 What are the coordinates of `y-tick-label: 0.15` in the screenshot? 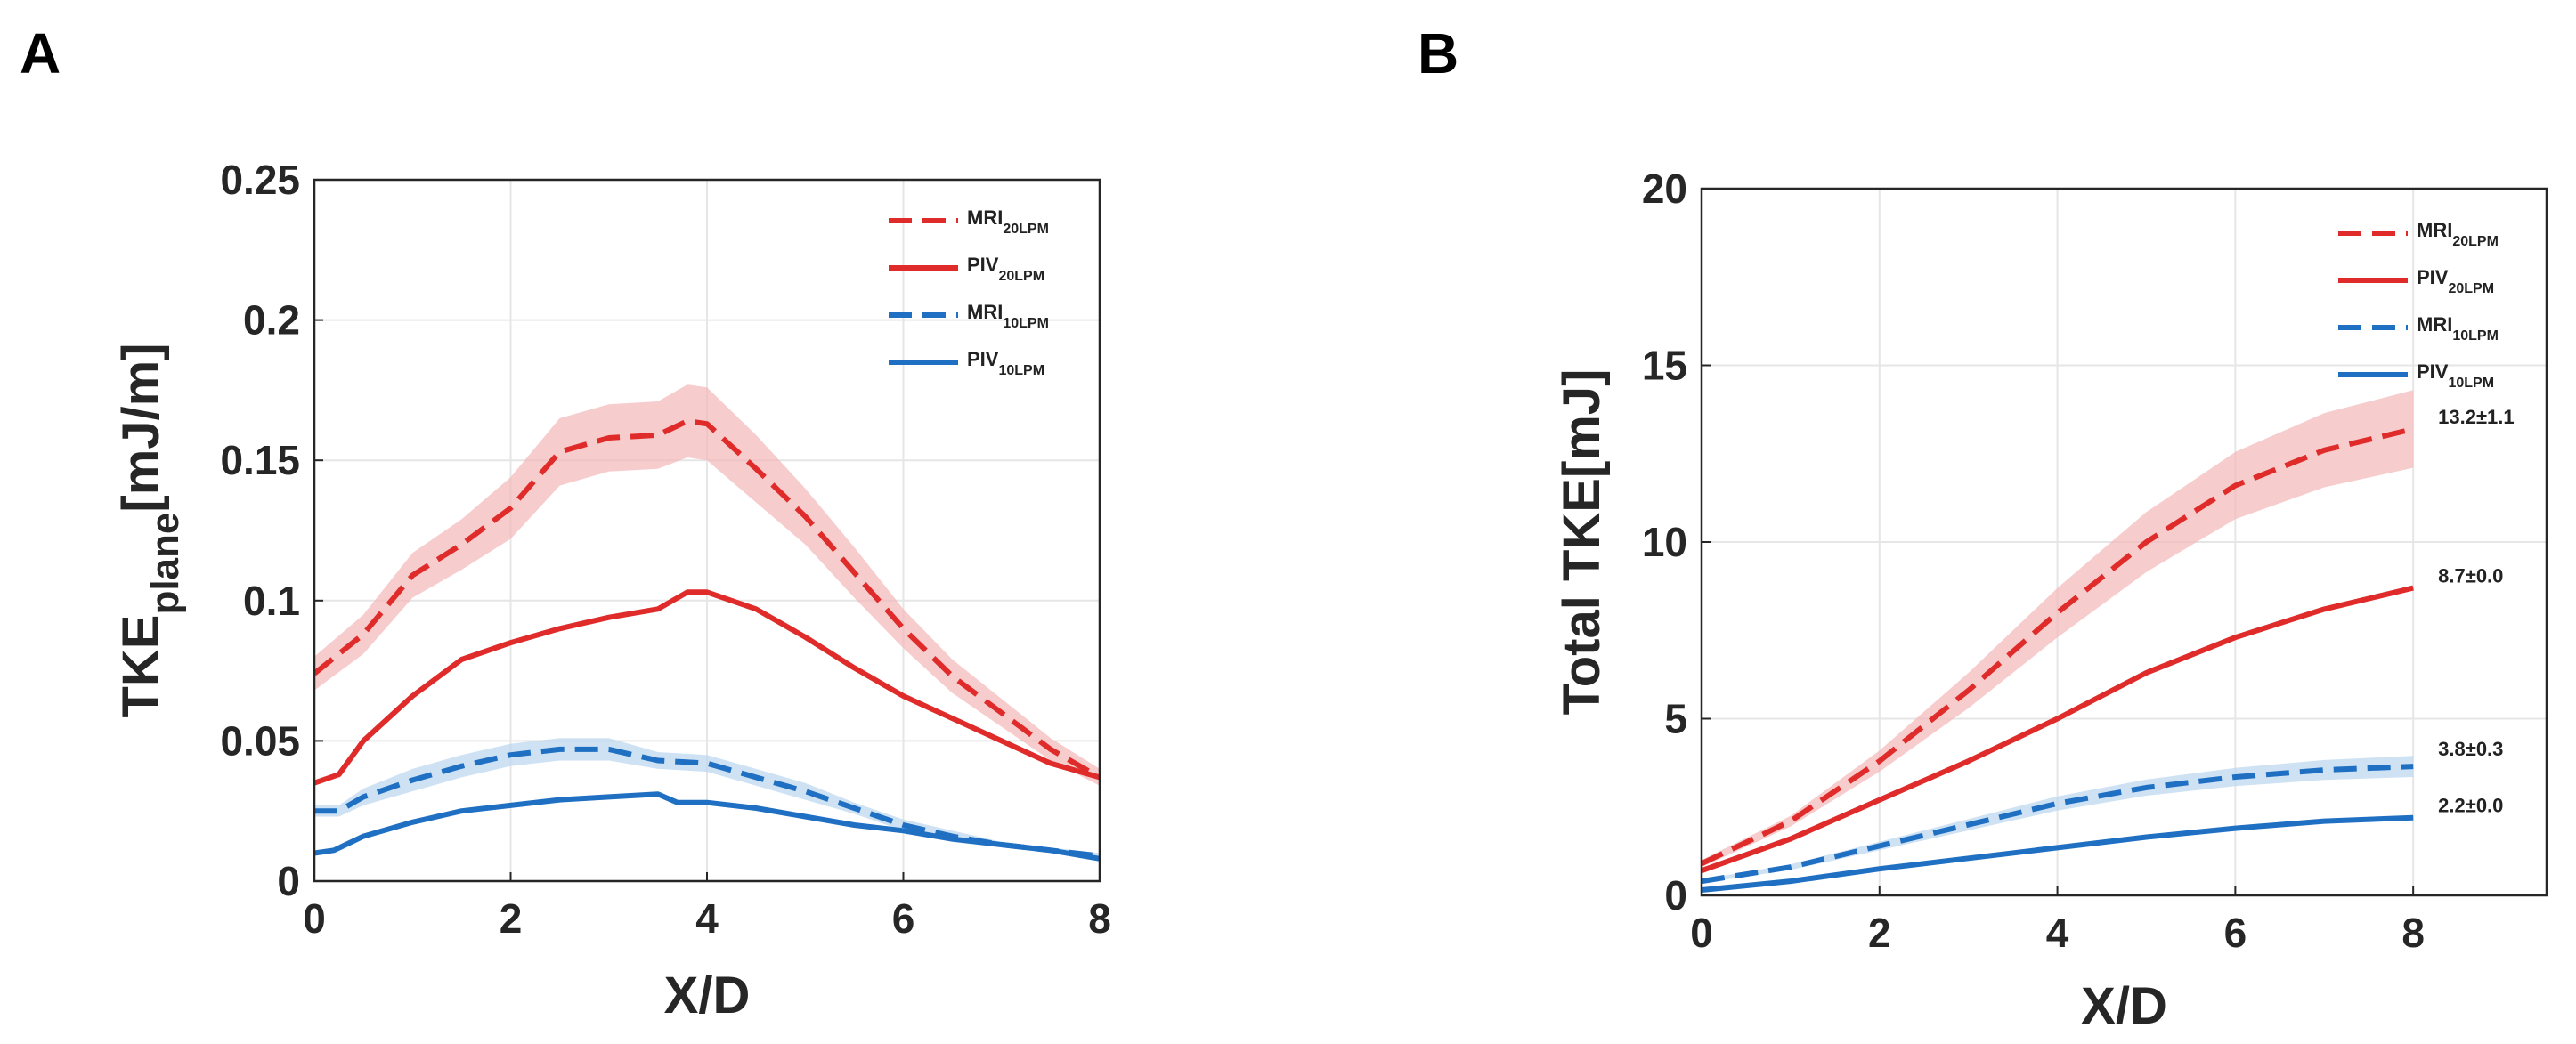 It's located at (260, 460).